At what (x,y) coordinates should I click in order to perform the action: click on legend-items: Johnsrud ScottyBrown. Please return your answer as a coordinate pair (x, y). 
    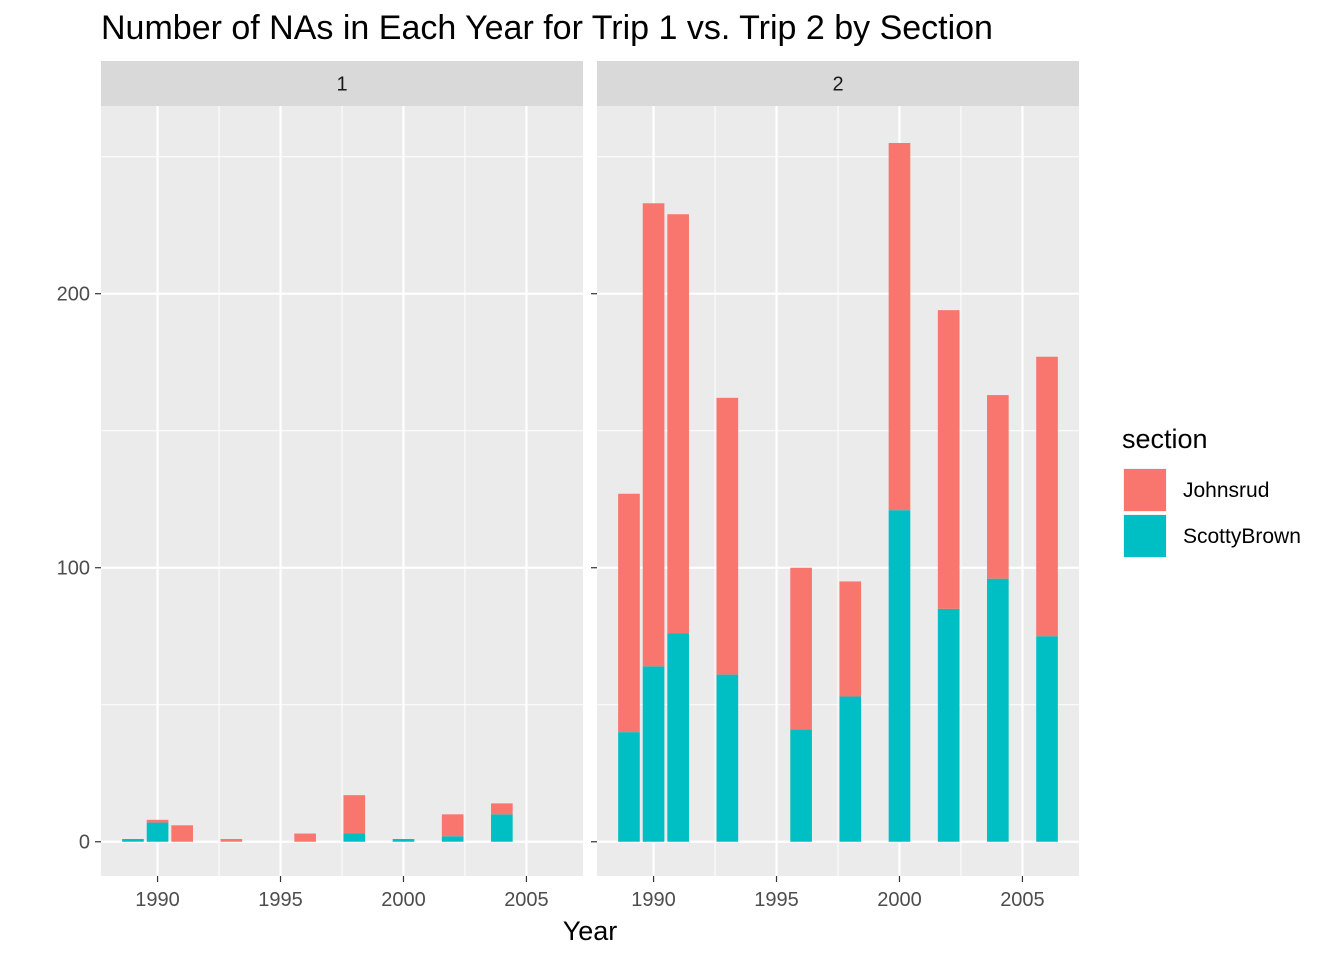
    Looking at the image, I should click on (1212, 513).